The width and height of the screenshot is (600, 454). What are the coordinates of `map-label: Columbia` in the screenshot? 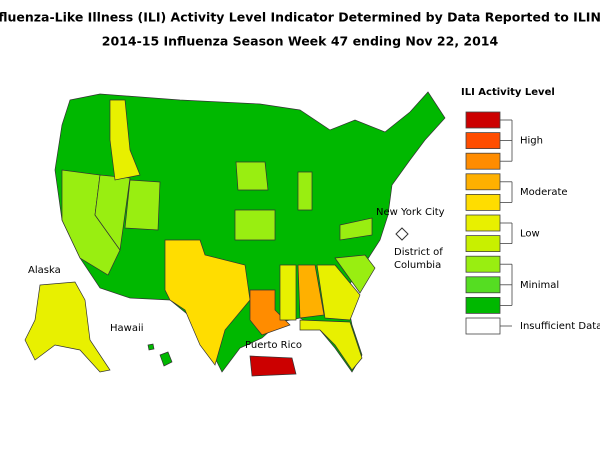 It's located at (417, 265).